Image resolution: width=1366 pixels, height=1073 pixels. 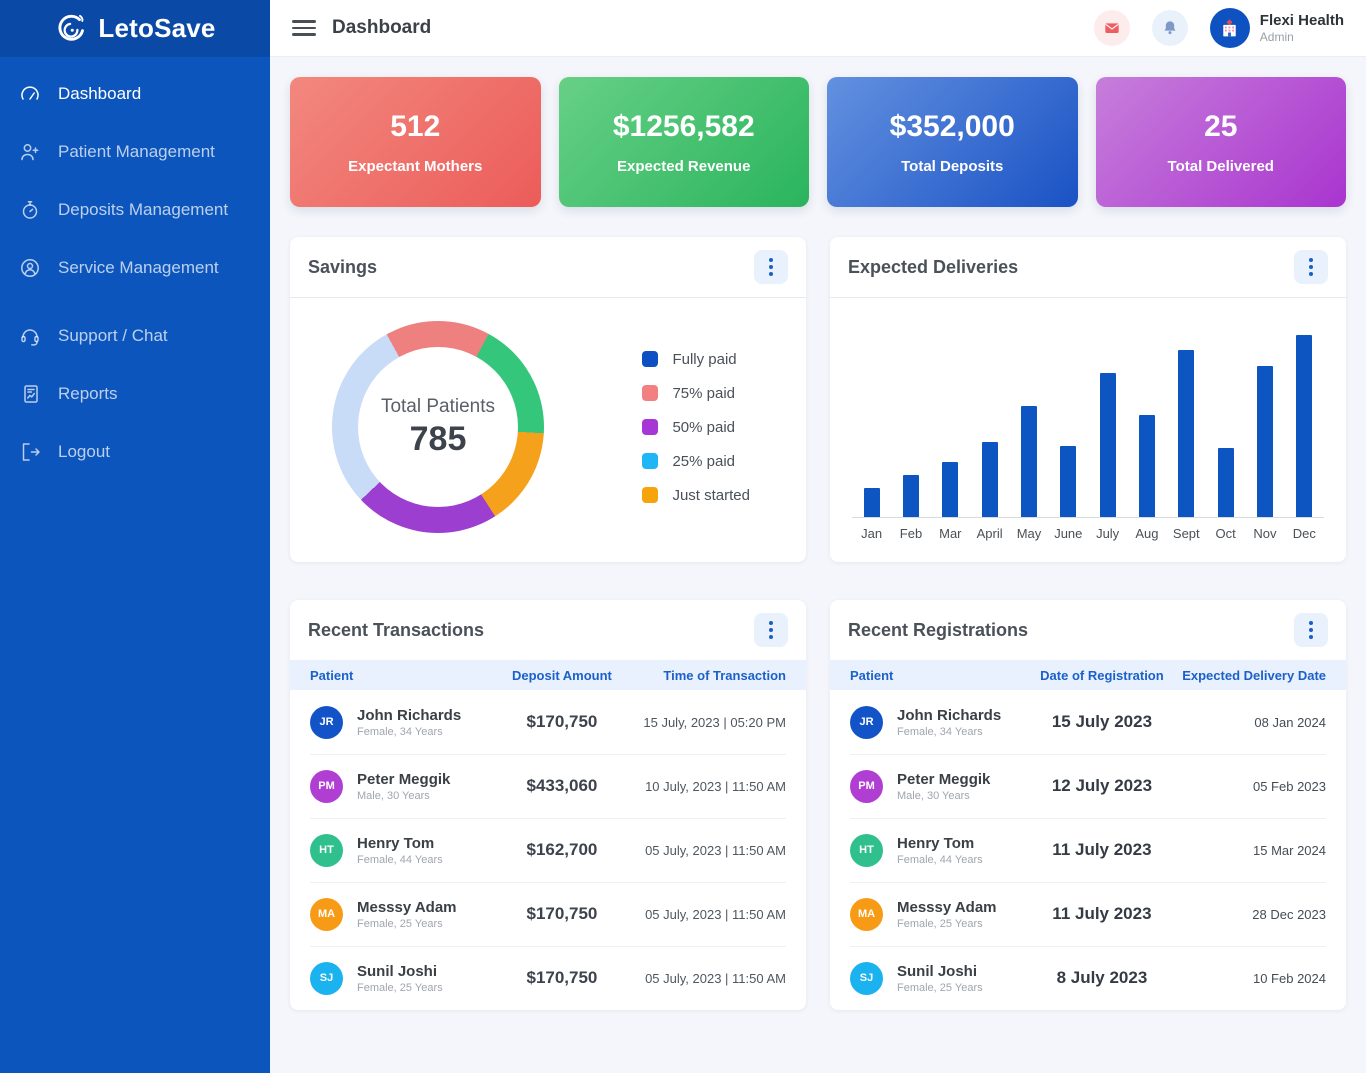 I want to click on sidebar-item-label: Deposits Management, so click(x=143, y=209).